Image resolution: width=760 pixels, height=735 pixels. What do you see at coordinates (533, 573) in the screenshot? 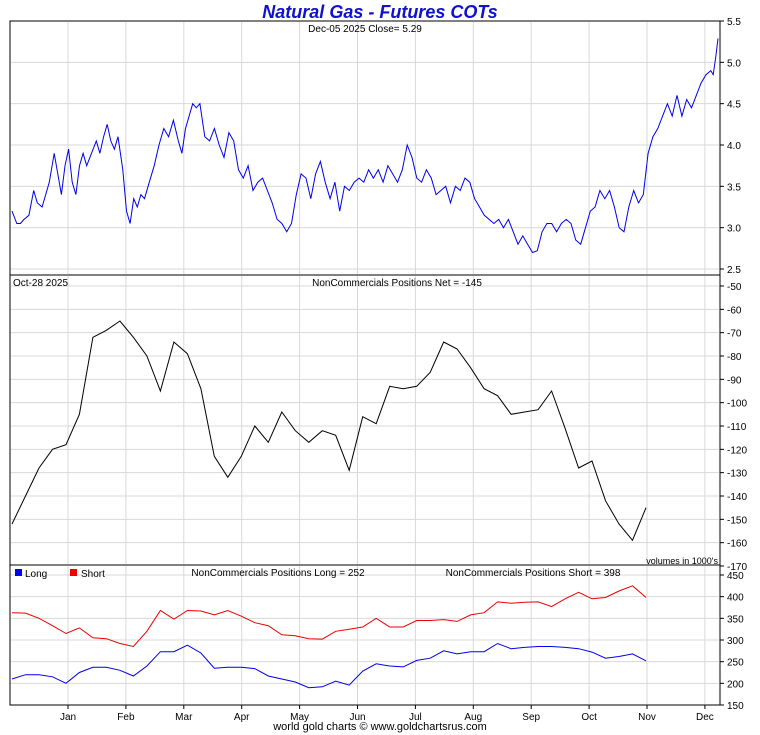
I see `short-position-label: NonCommercials Positions Short = 398` at bounding box center [533, 573].